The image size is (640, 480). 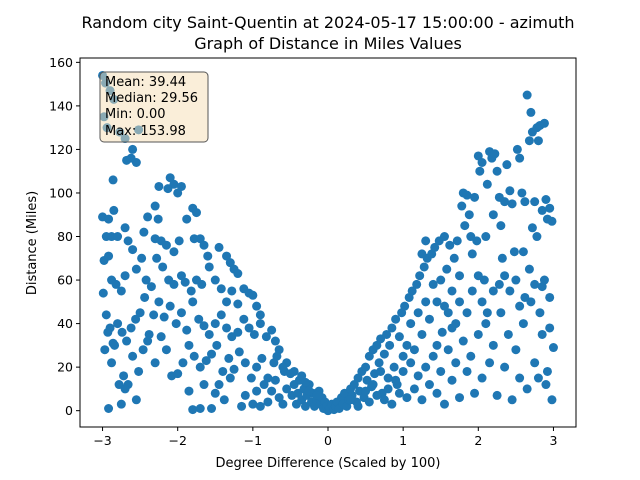 I want to click on stats-box-background, so click(x=154, y=107).